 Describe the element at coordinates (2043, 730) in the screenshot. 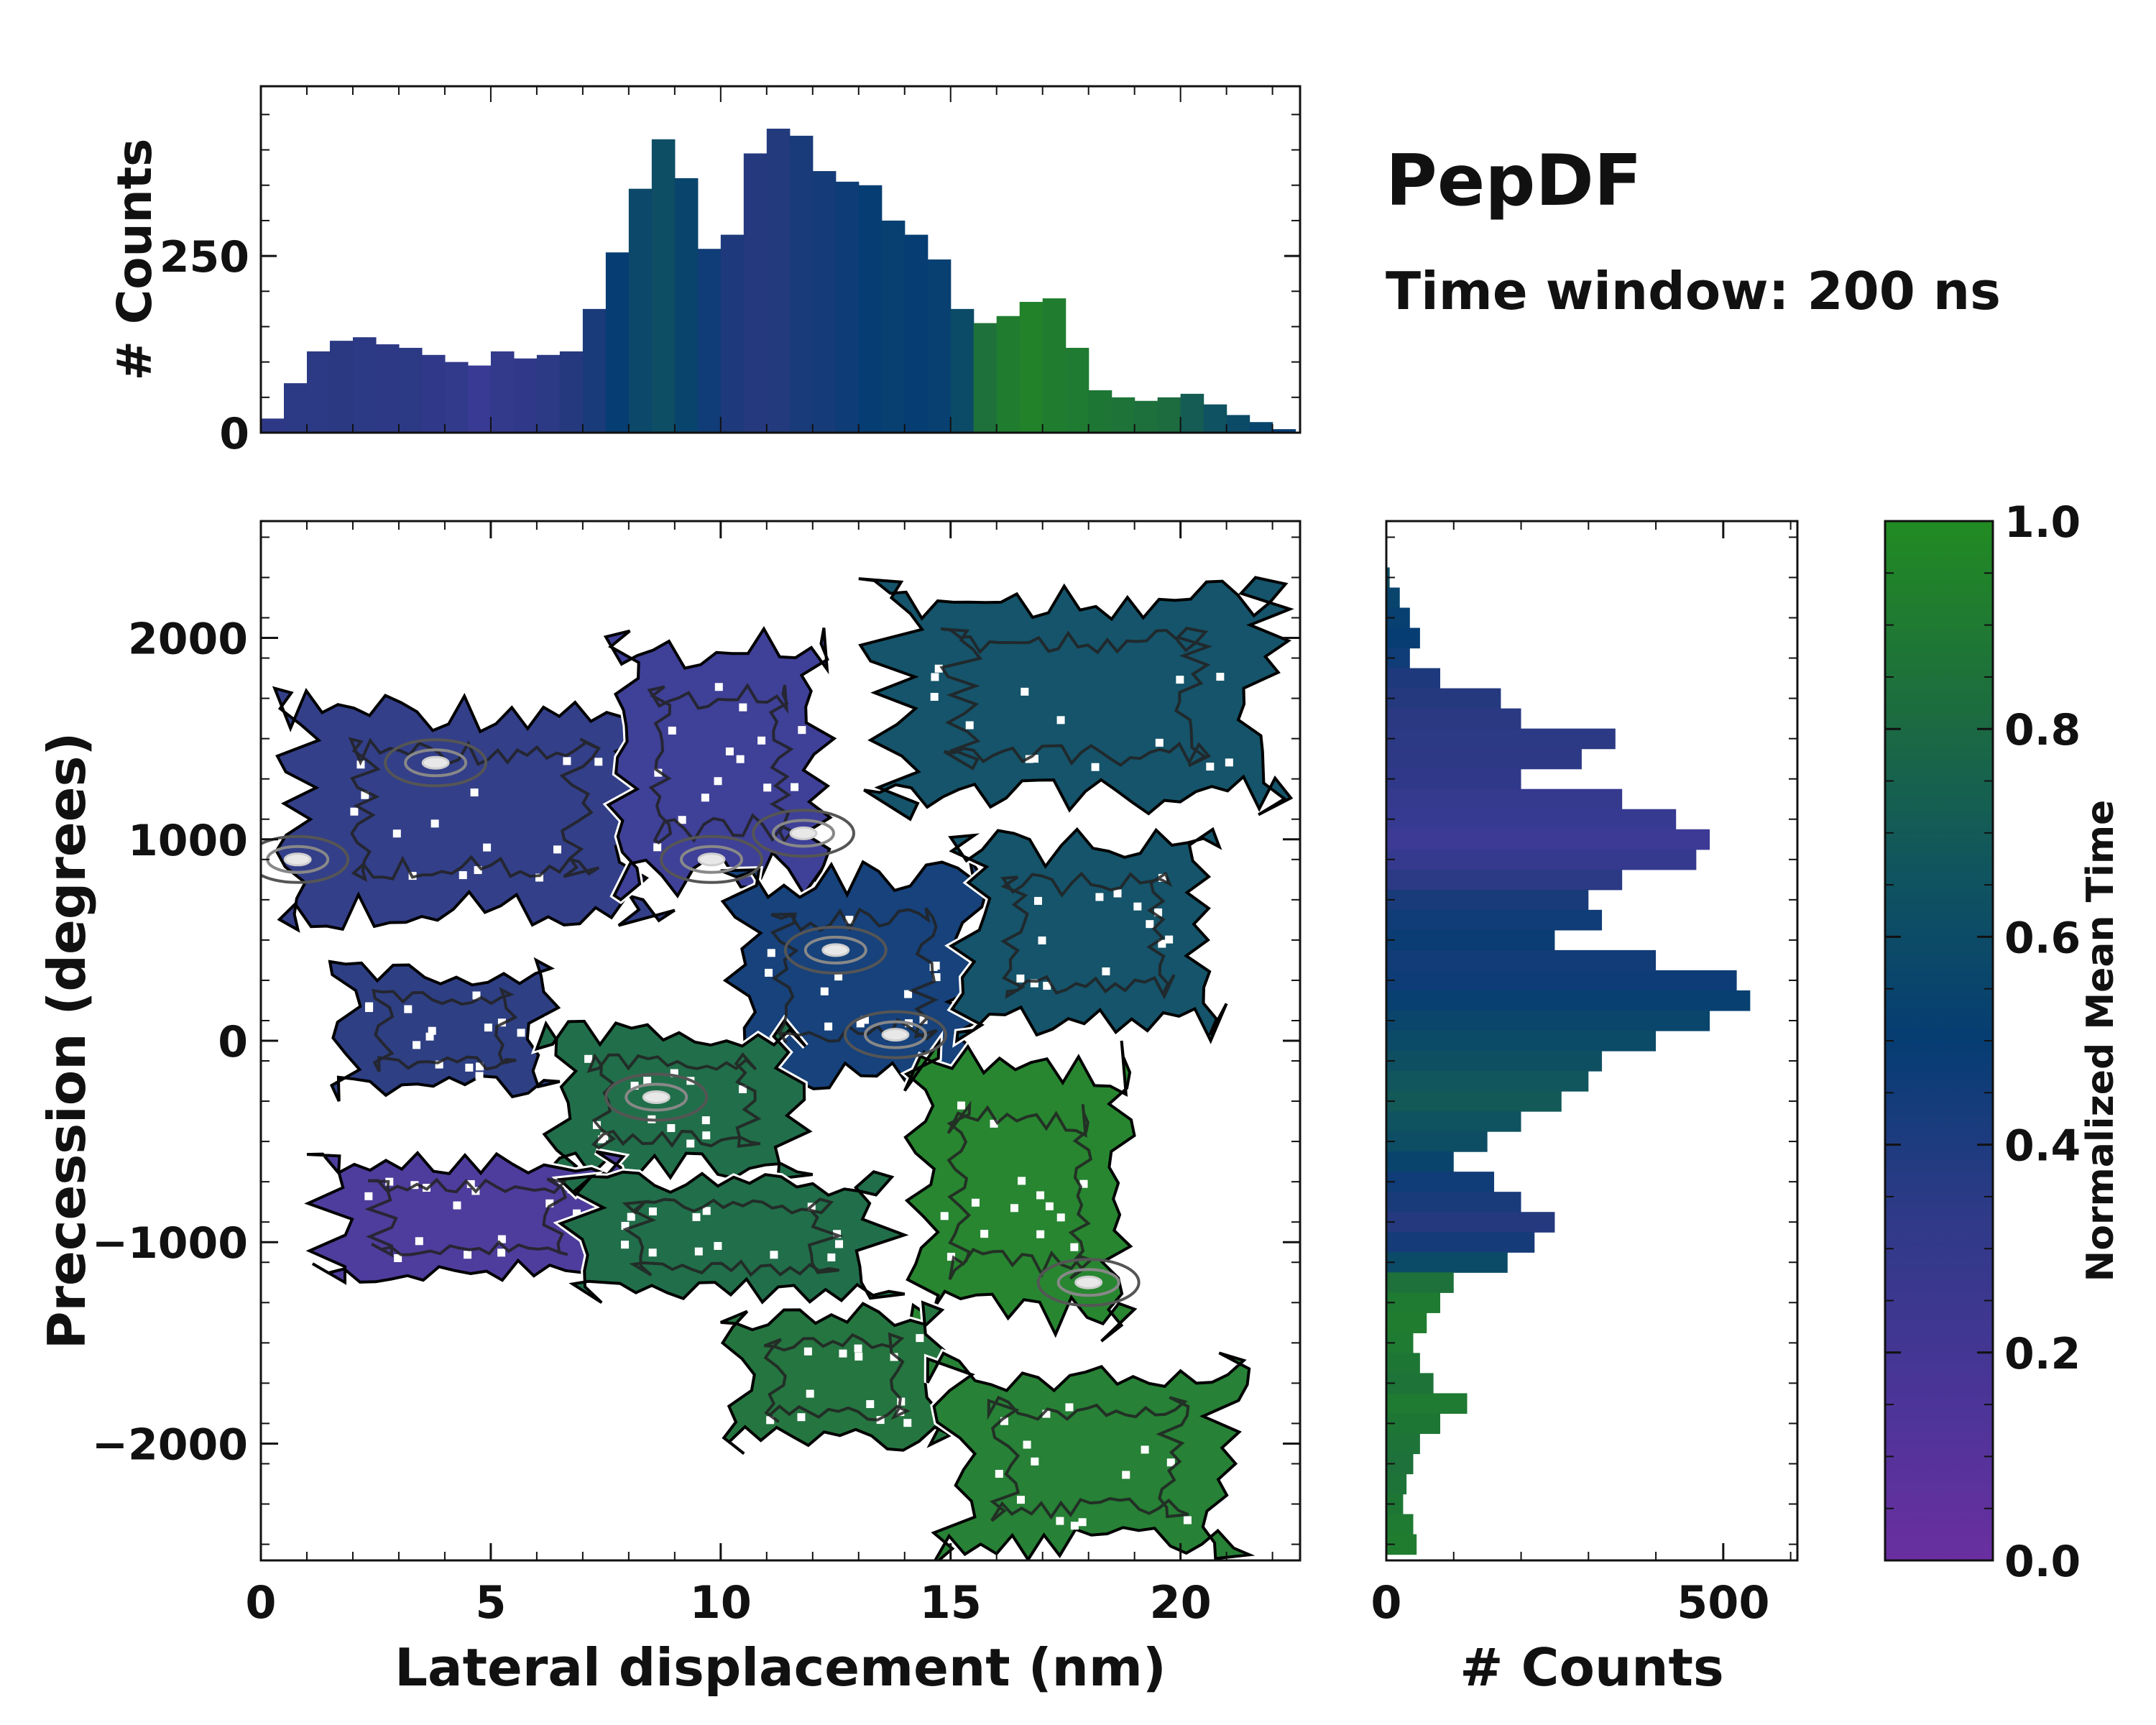

I see `colorbar-tick-label: 0.8` at that location.